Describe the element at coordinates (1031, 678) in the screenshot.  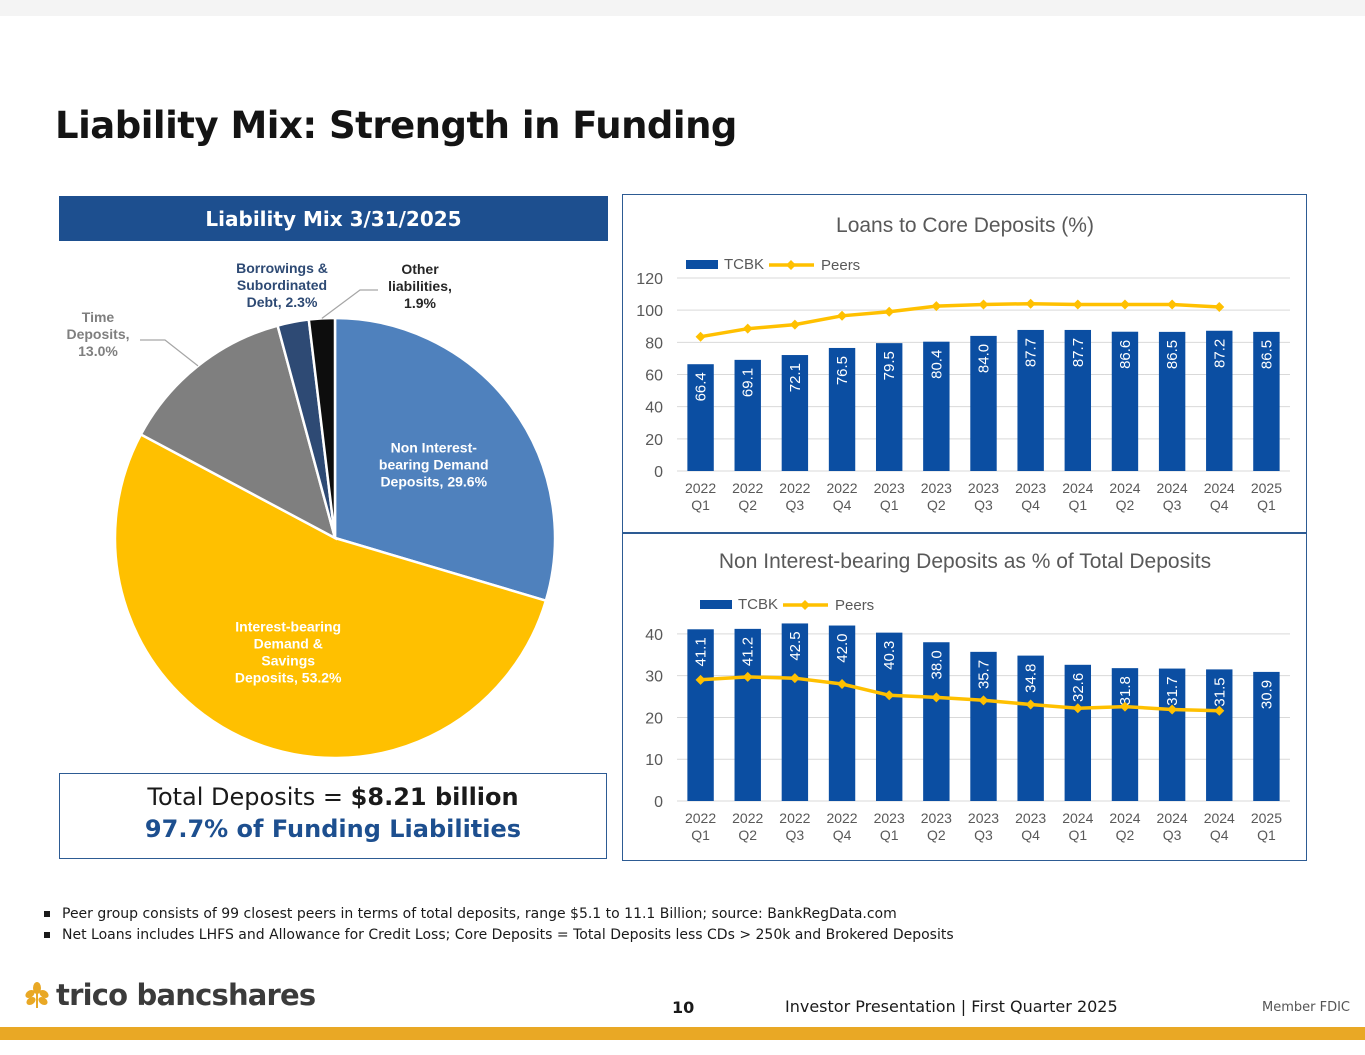
I see `data-label: 34.8` at that location.